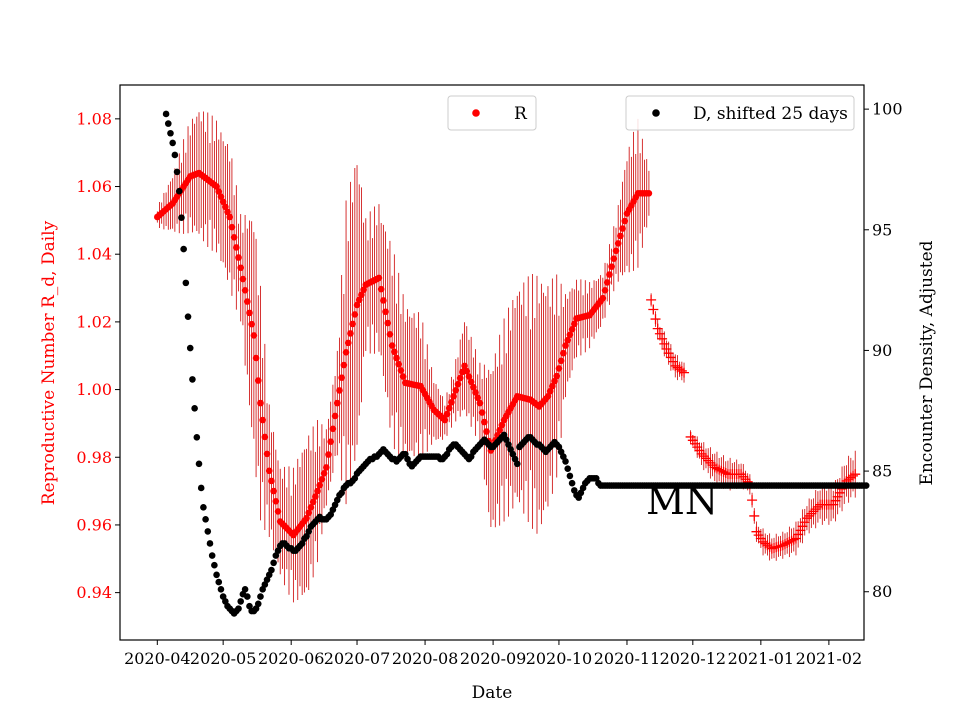 This screenshot has height=720, width=960. I want to click on x-tick-label: 2020-05, so click(223, 658).